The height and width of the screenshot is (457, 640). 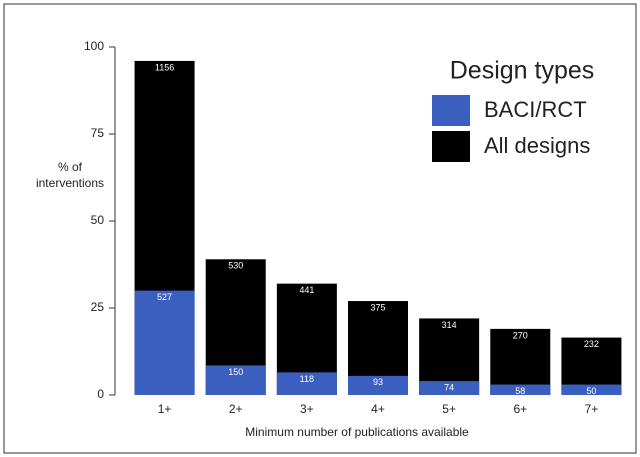 What do you see at coordinates (98, 220) in the screenshot?
I see `y-tick-label: 50` at bounding box center [98, 220].